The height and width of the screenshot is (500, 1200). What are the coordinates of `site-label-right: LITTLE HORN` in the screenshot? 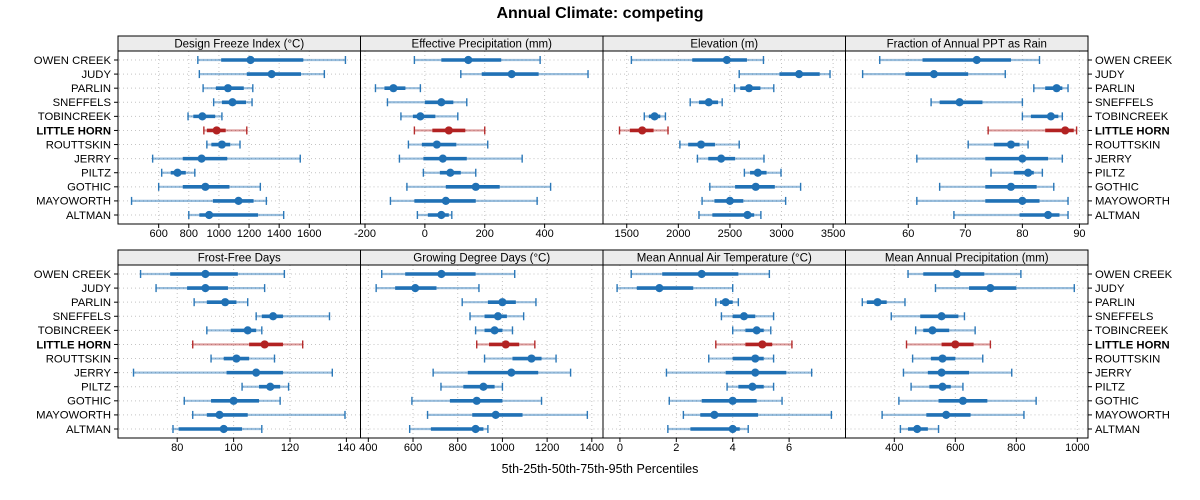 It's located at (1132, 345).